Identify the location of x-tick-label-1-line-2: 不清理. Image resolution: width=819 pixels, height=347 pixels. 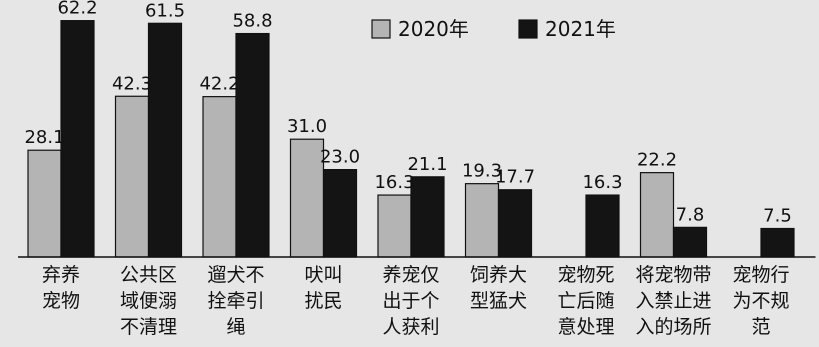
(148, 327).